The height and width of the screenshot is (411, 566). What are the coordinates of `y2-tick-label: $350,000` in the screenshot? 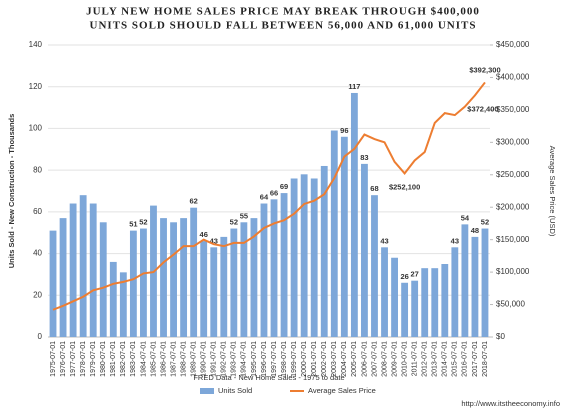 It's located at (513, 109).